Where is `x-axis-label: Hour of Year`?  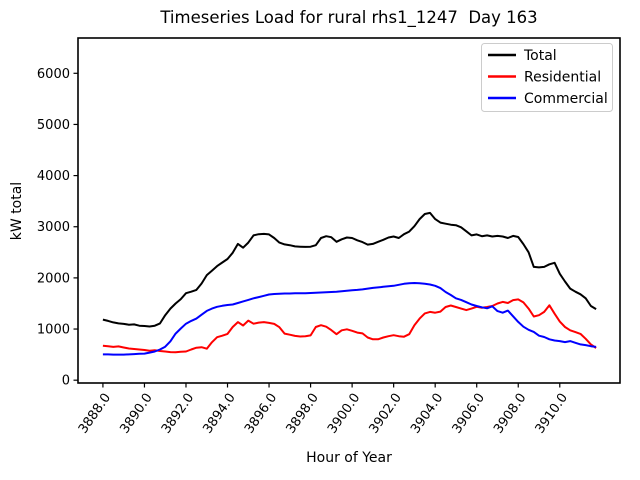 x-axis-label: Hour of Year is located at coordinates (349, 458).